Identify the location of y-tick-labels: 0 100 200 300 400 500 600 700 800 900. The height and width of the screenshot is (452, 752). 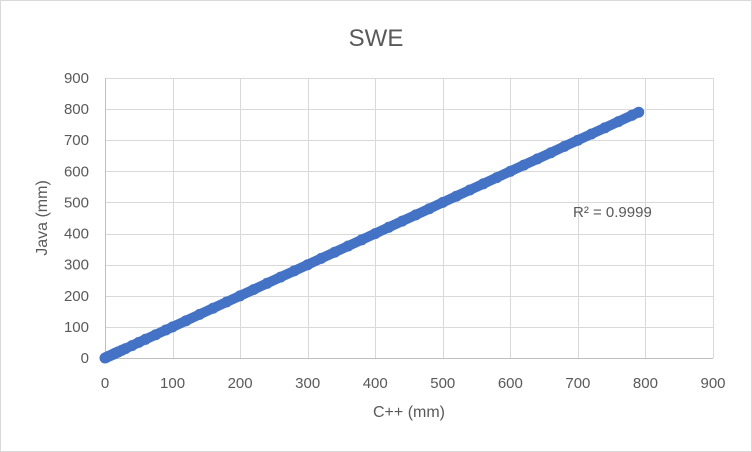
(76, 218).